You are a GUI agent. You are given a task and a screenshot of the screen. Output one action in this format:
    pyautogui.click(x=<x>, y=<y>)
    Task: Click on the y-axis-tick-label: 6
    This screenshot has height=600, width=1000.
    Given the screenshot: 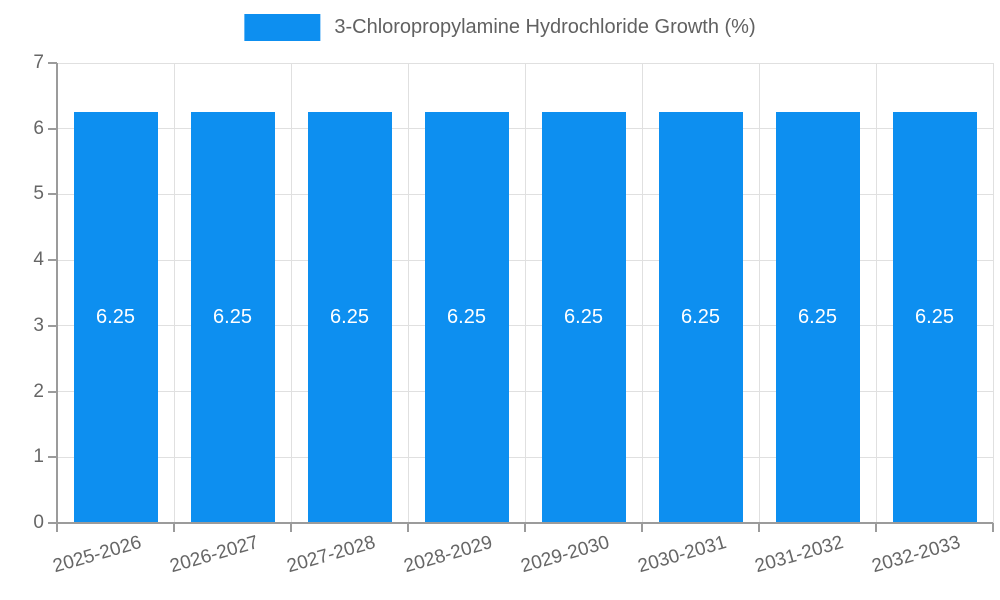 What is the action you would take?
    pyautogui.click(x=38, y=128)
    